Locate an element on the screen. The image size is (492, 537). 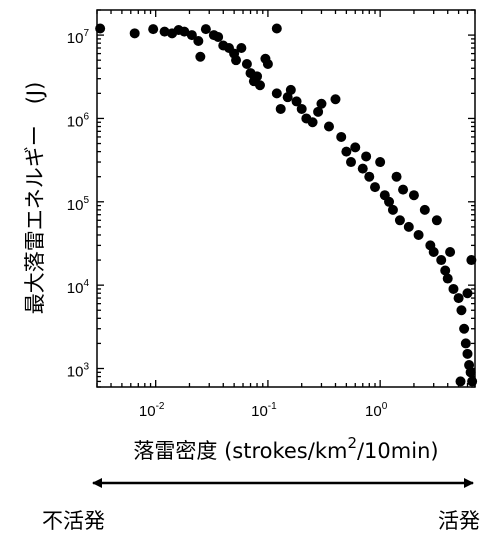
x-axis-title: 落雷密度 (strokes/km2/10min) is located at coordinates (285, 448).